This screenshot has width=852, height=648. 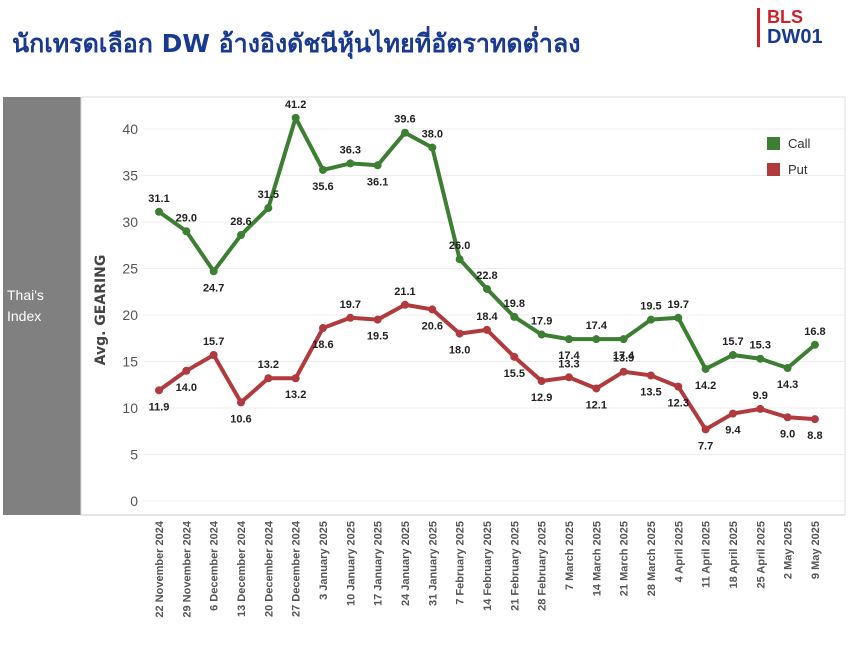 I want to click on y-tick-label: 25, so click(x=130, y=269).